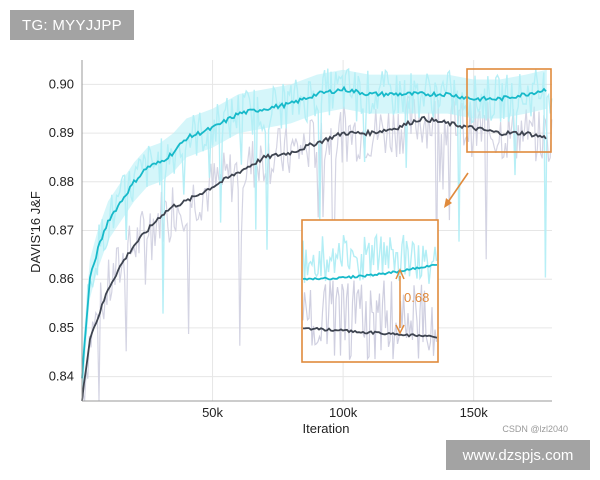 This screenshot has height=480, width=600. Describe the element at coordinates (61, 278) in the screenshot. I see `y-tick-label: 0.86` at that location.